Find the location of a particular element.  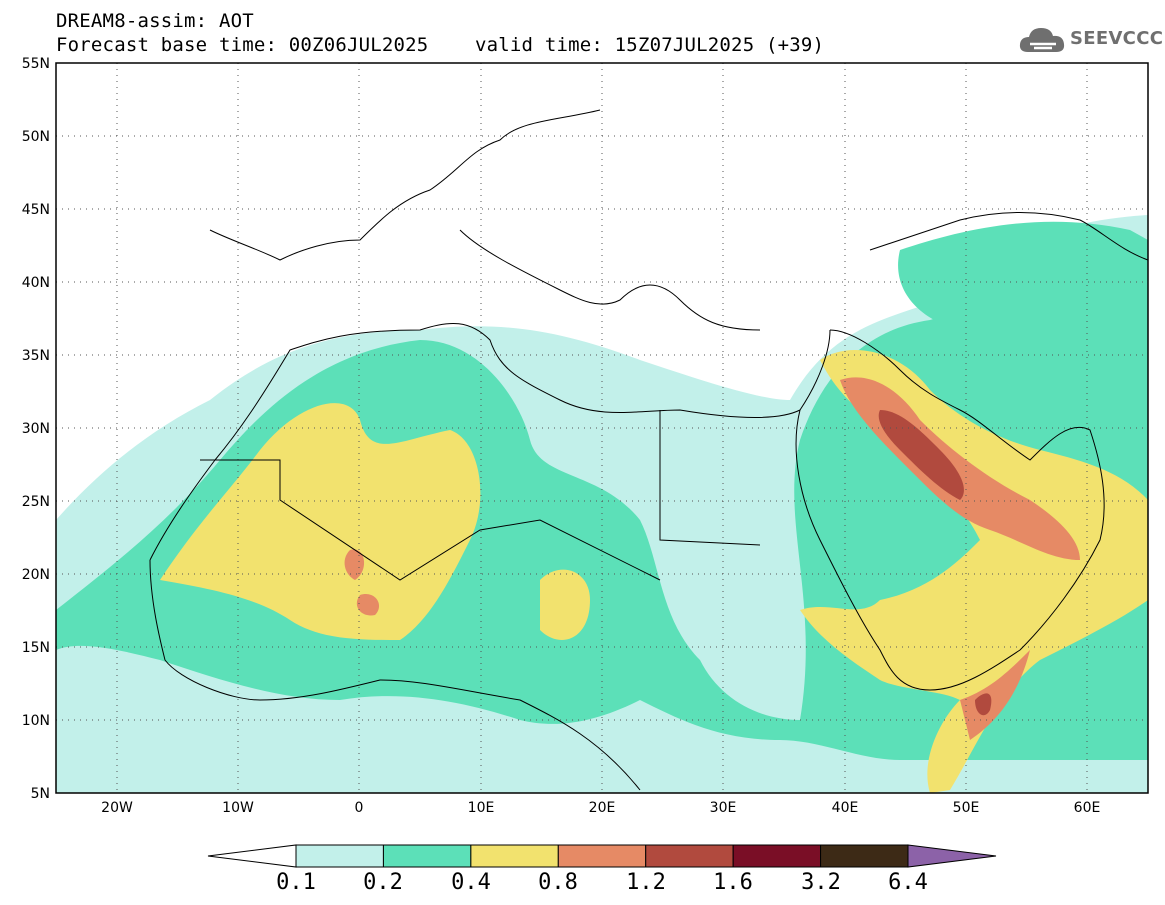

lat-label: 15N is located at coordinates (36, 648).